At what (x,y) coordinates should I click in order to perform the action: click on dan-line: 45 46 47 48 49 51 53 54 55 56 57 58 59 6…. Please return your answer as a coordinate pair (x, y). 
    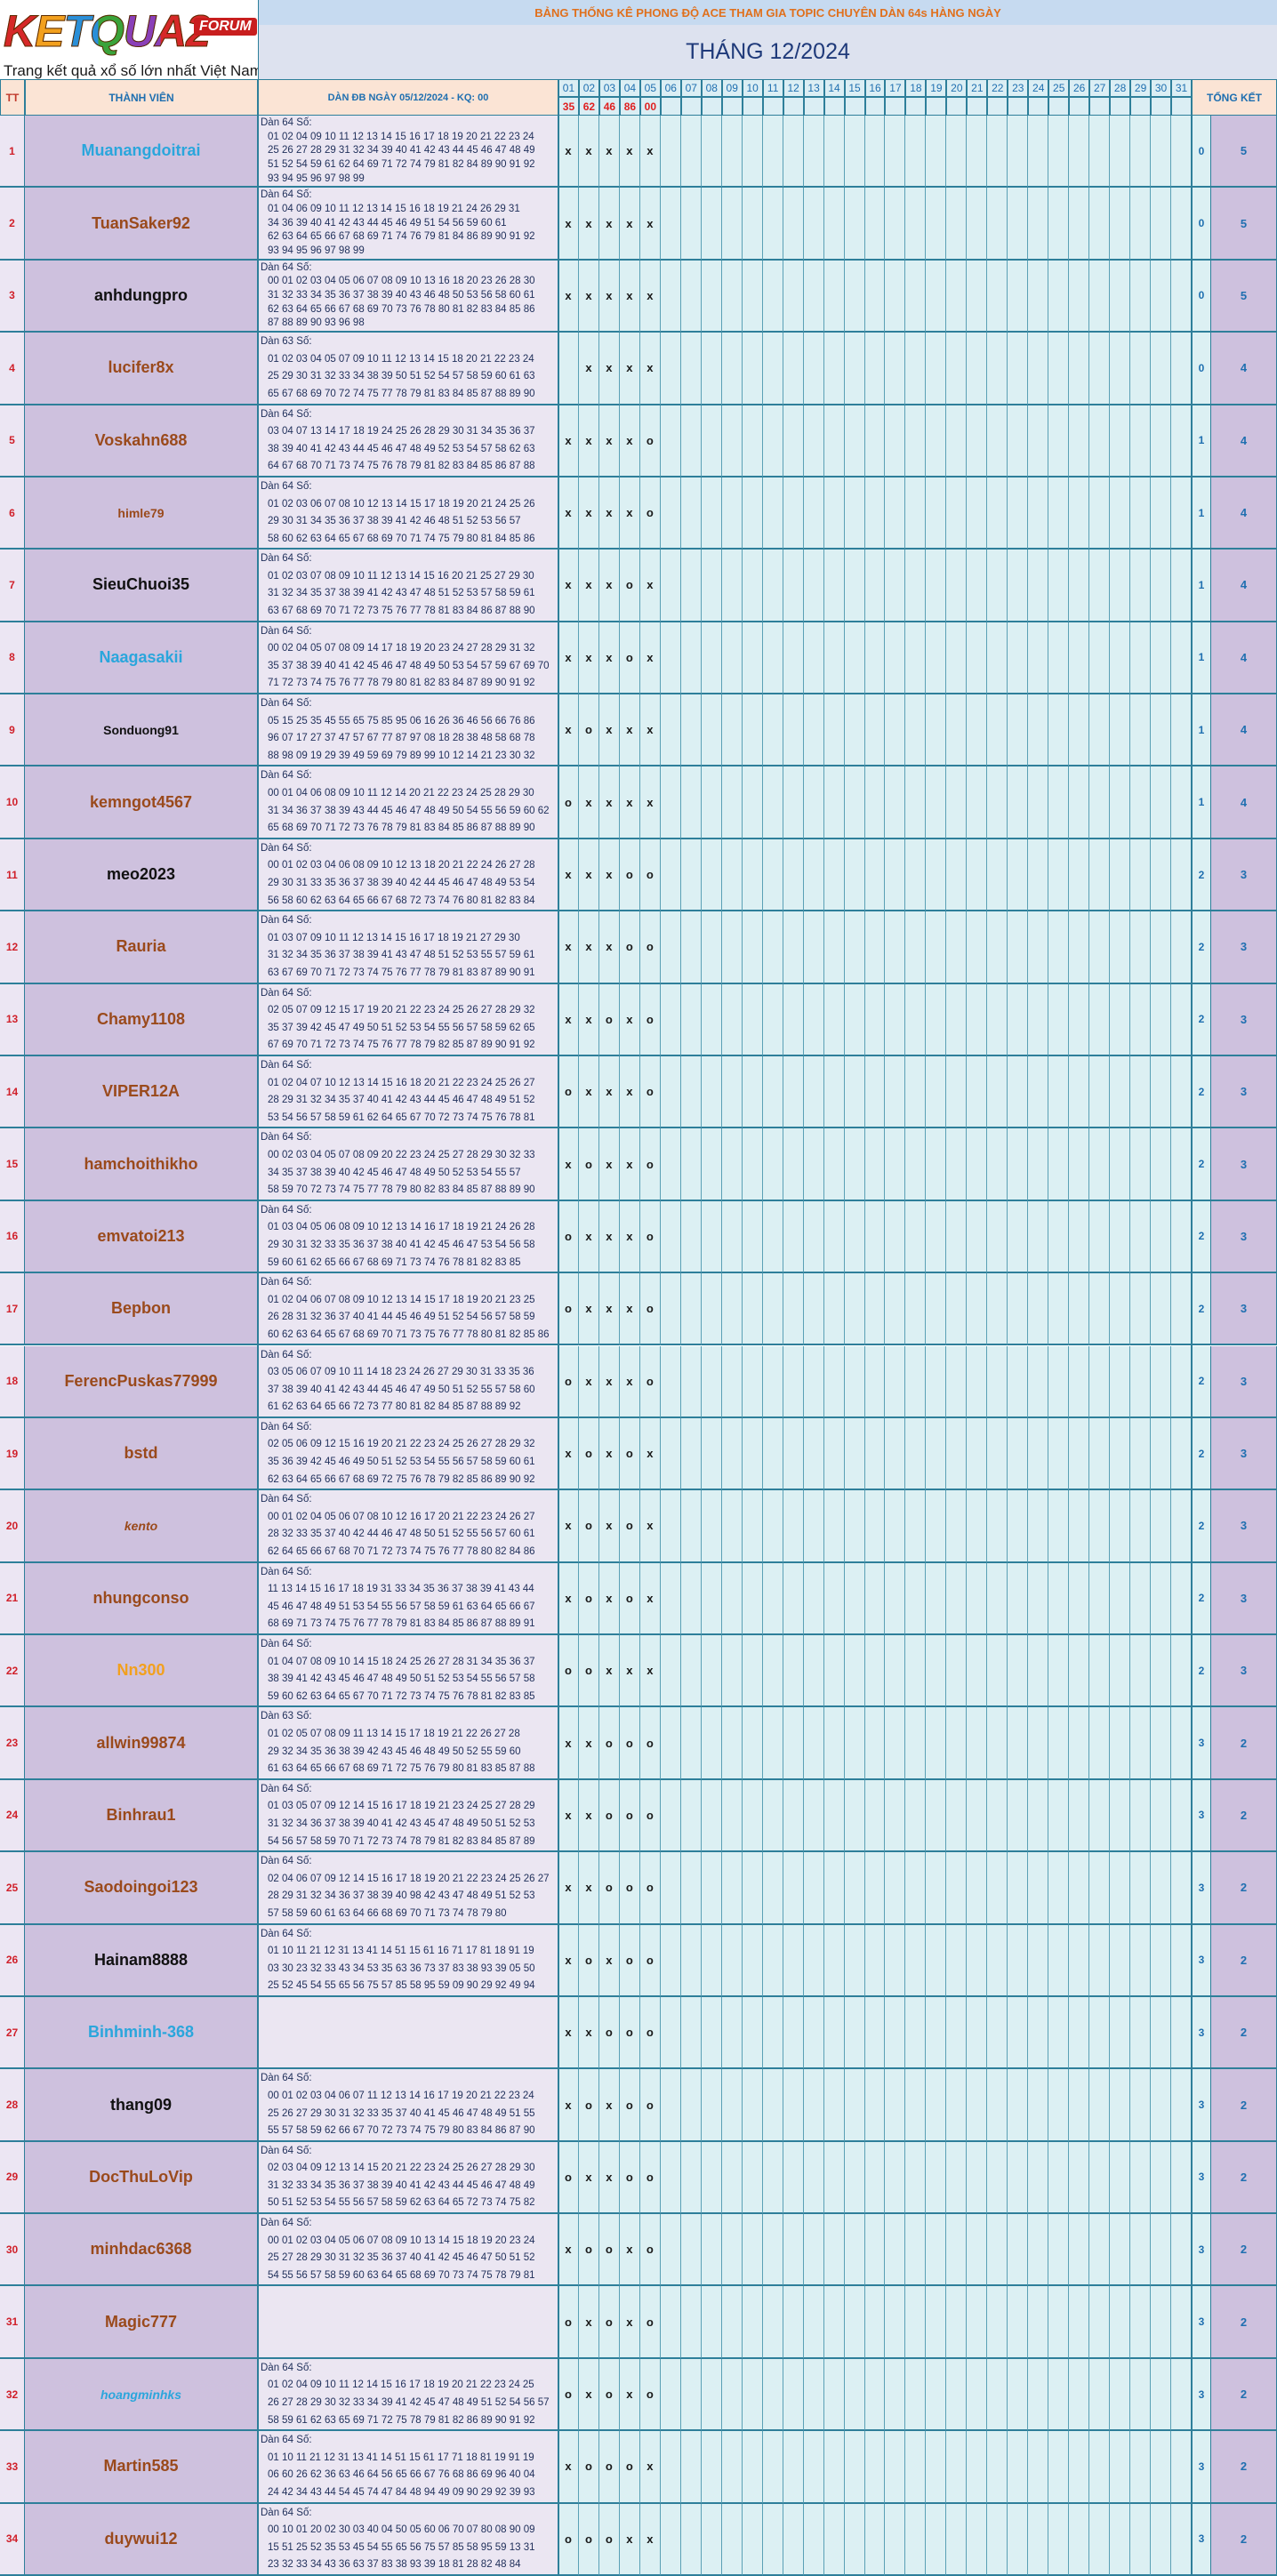
    Looking at the image, I should click on (401, 1606).